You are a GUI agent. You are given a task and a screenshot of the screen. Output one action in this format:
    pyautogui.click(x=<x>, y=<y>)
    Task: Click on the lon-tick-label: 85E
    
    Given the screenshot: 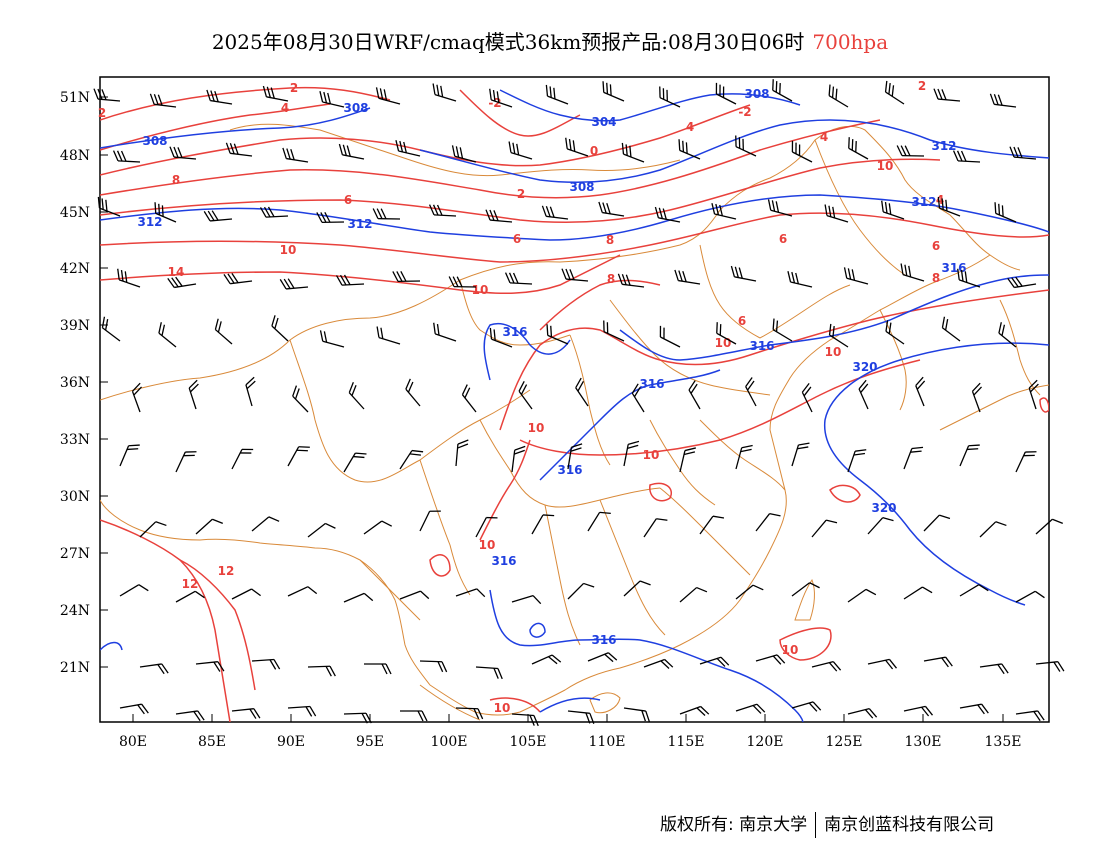 What is the action you would take?
    pyautogui.click(x=212, y=742)
    